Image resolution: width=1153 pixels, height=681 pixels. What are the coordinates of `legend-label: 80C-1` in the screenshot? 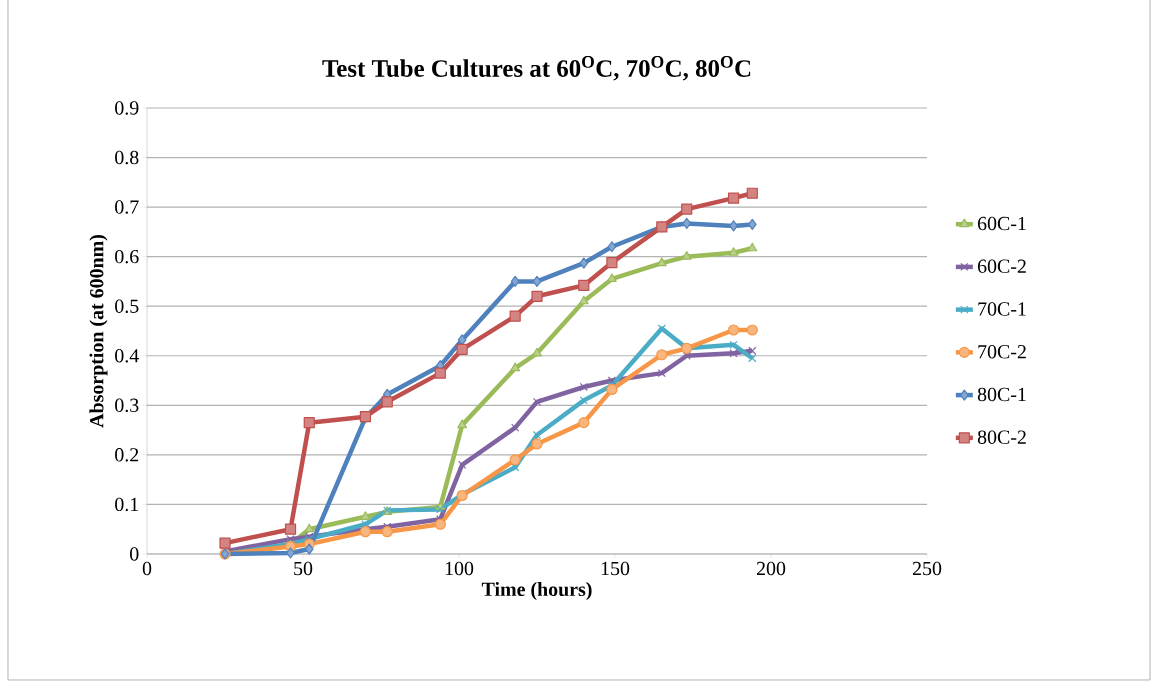 It's located at (1001, 394).